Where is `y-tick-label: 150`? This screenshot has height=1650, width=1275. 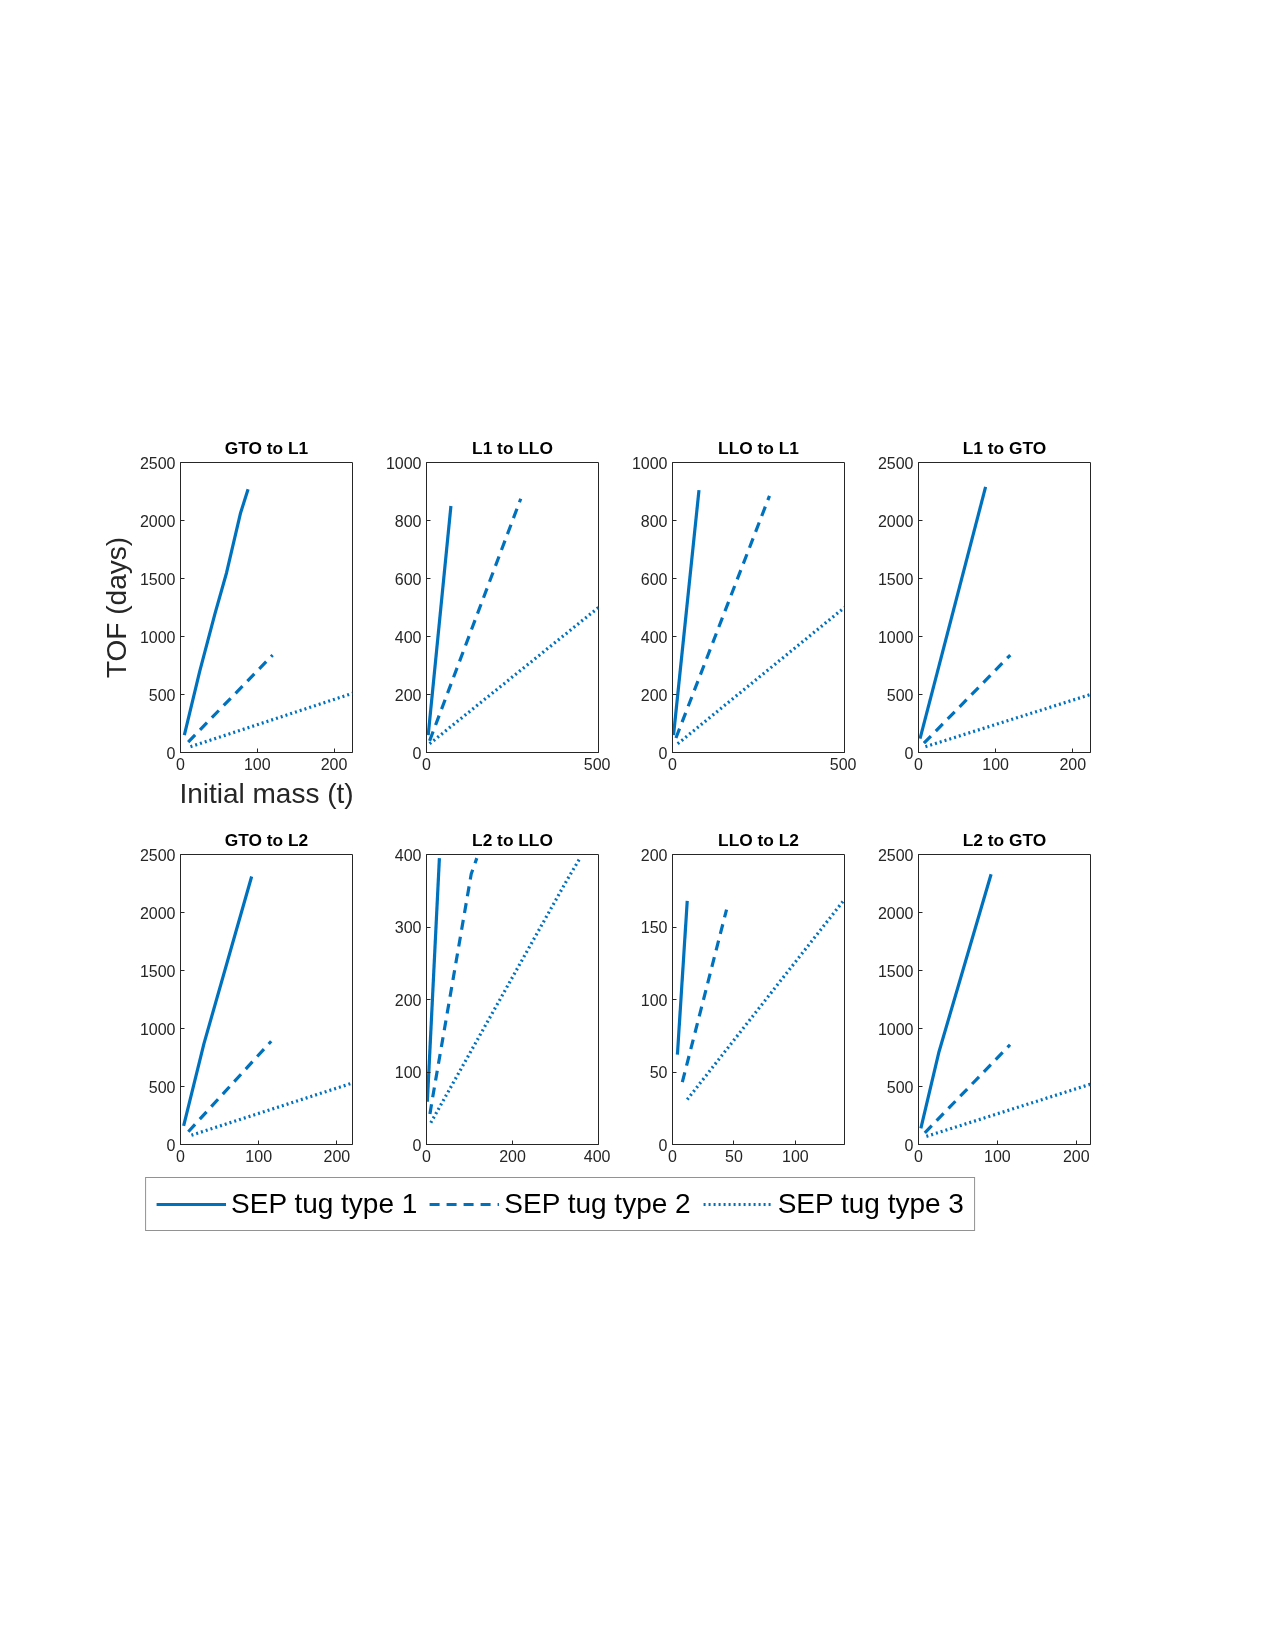
y-tick-label: 150 is located at coordinates (654, 927).